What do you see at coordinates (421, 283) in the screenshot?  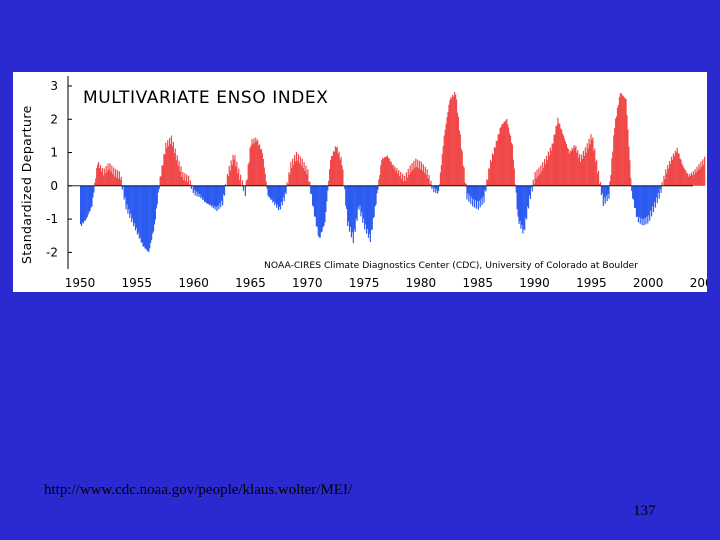 I see `x-tick-label: 1980` at bounding box center [421, 283].